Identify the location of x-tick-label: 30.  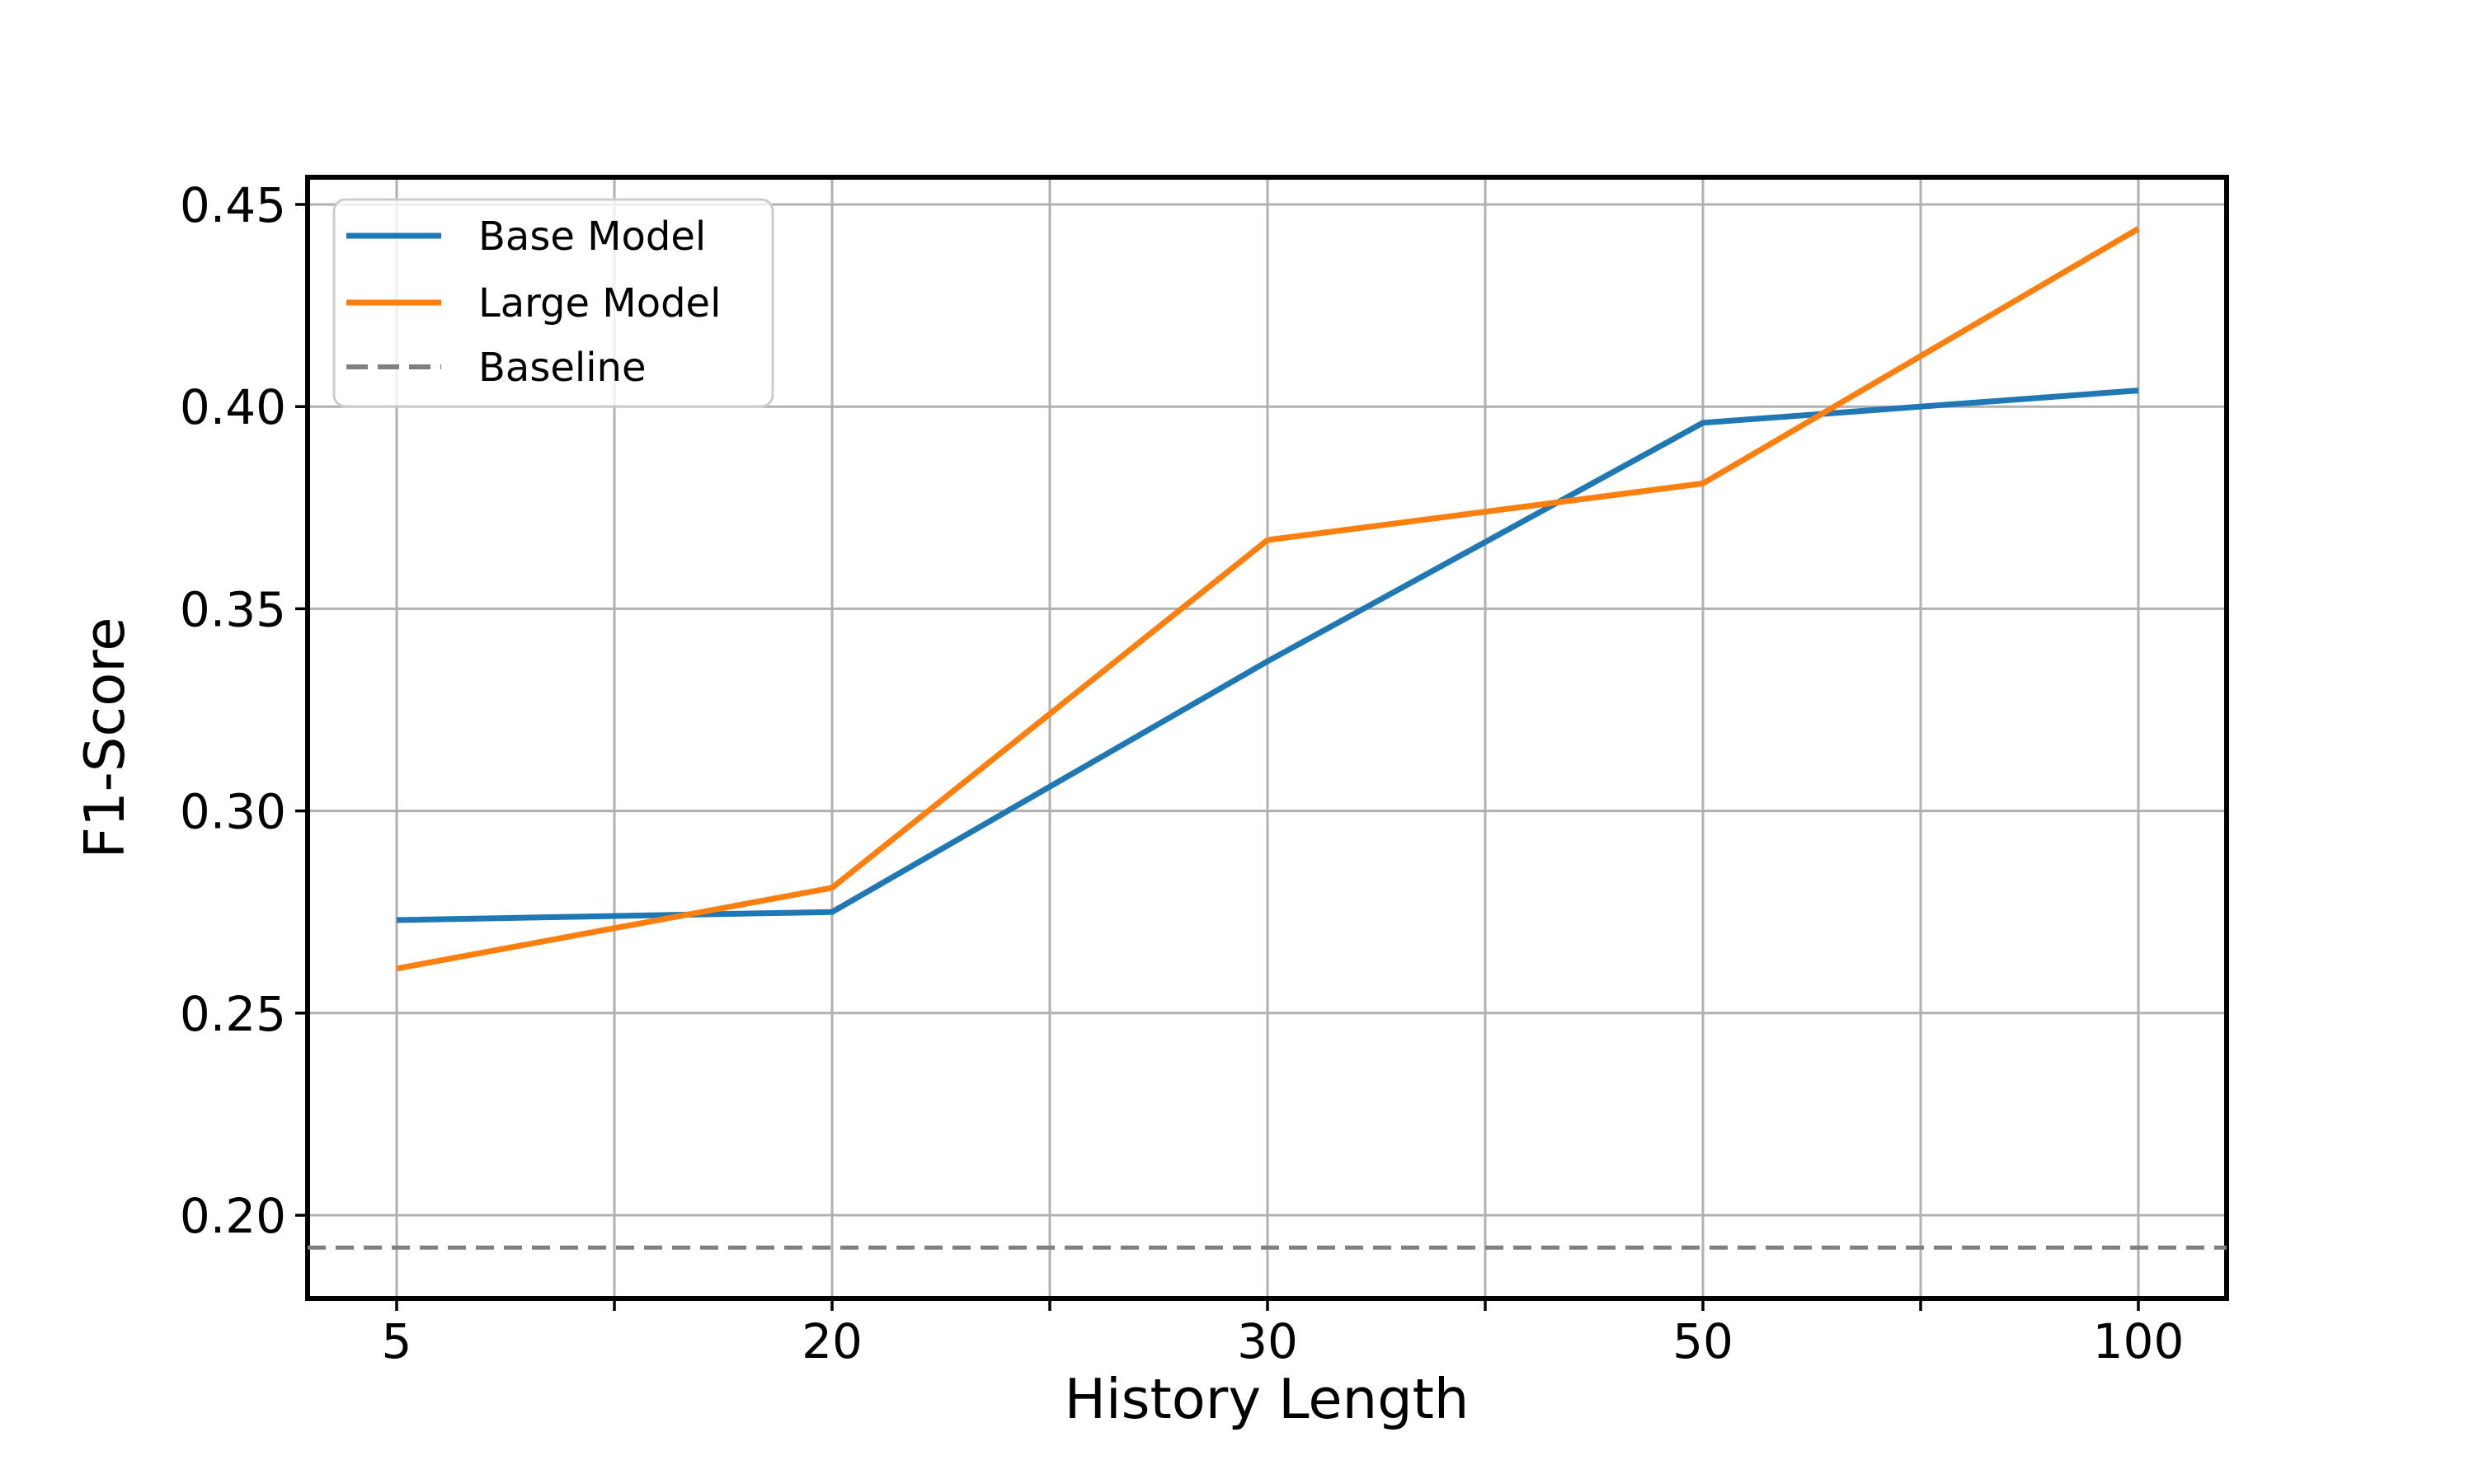
(1267, 1341).